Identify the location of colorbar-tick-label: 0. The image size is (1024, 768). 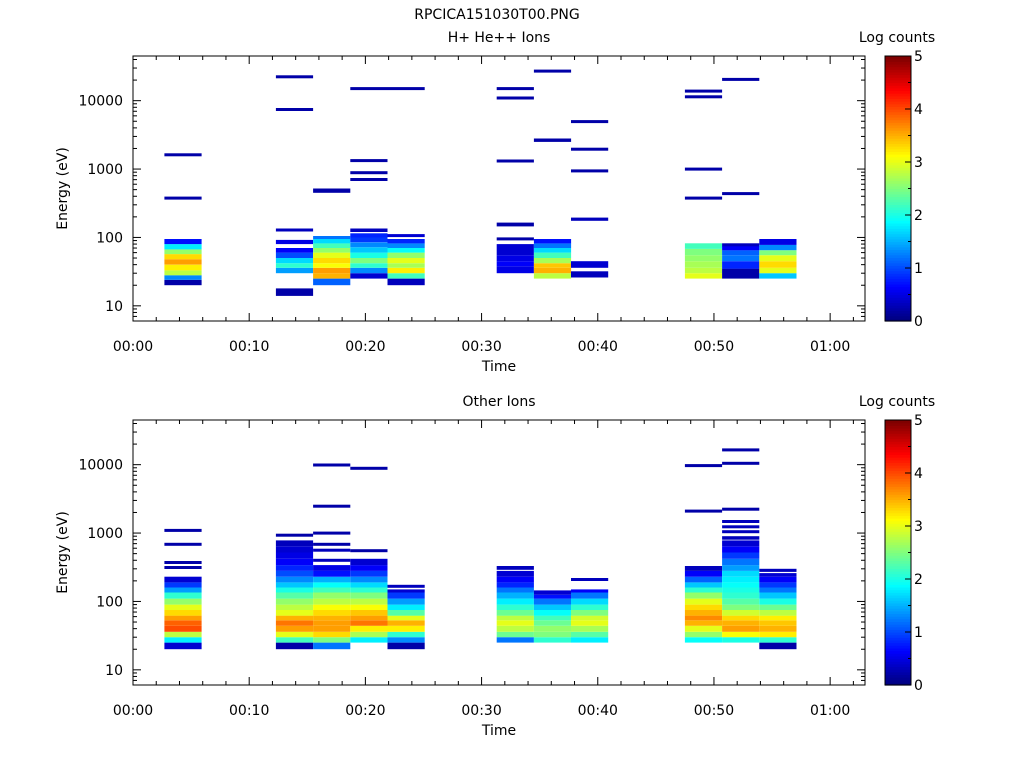
(918, 686).